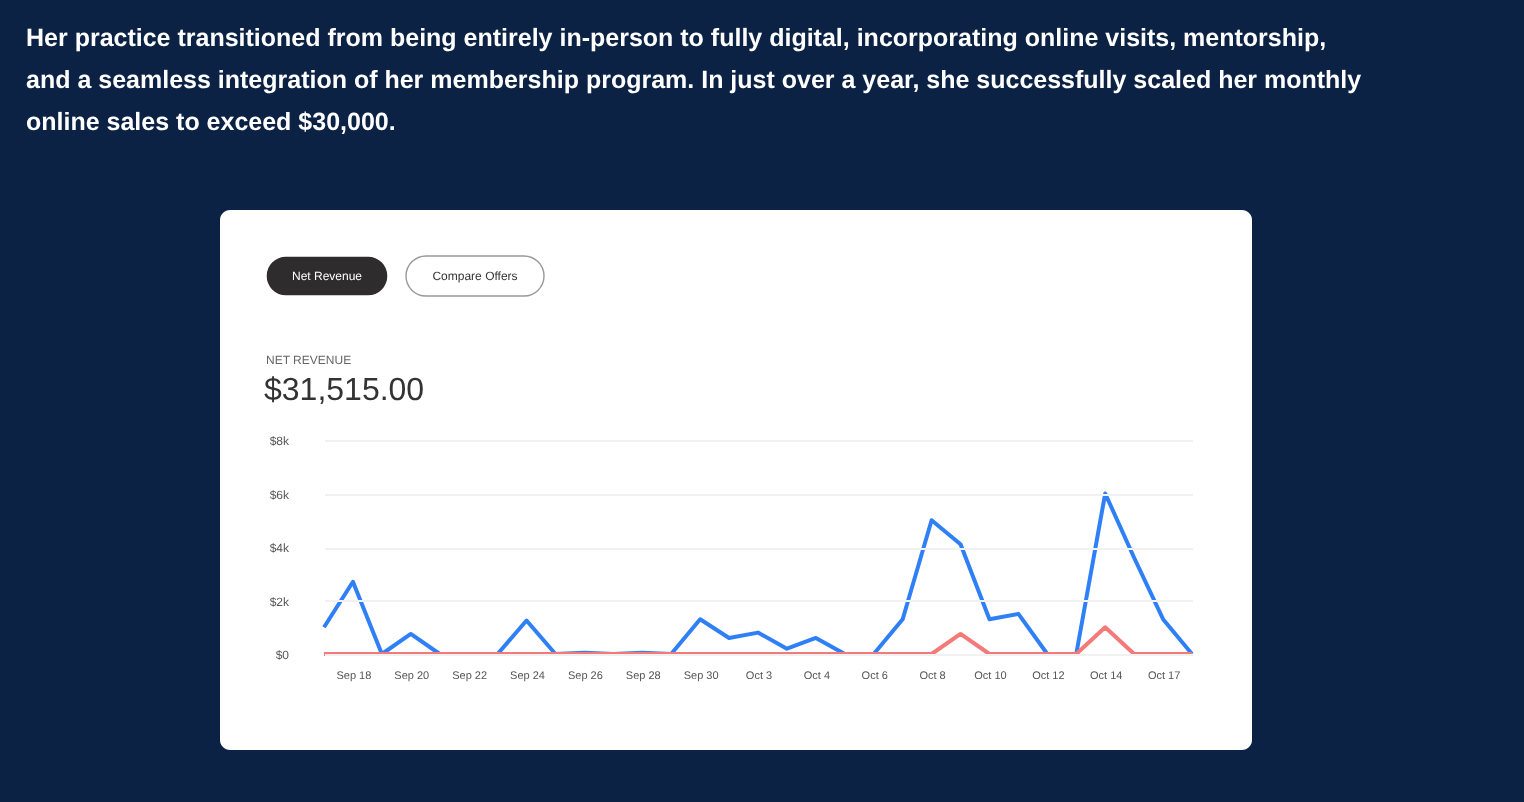  I want to click on line-series, so click(758, 573).